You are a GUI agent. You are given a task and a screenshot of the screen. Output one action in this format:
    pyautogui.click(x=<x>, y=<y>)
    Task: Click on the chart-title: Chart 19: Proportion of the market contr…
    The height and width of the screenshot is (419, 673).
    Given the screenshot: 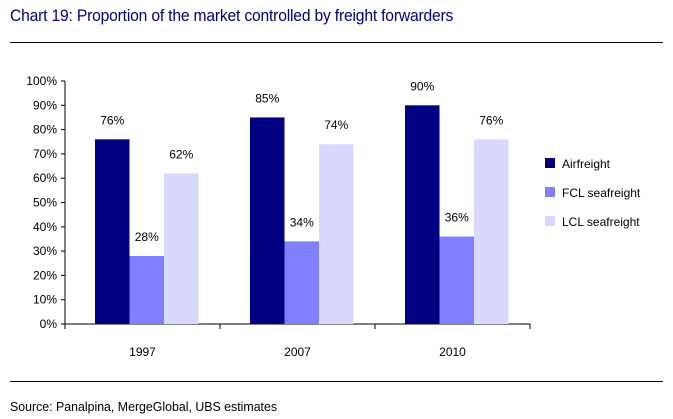 What is the action you would take?
    pyautogui.click(x=232, y=15)
    